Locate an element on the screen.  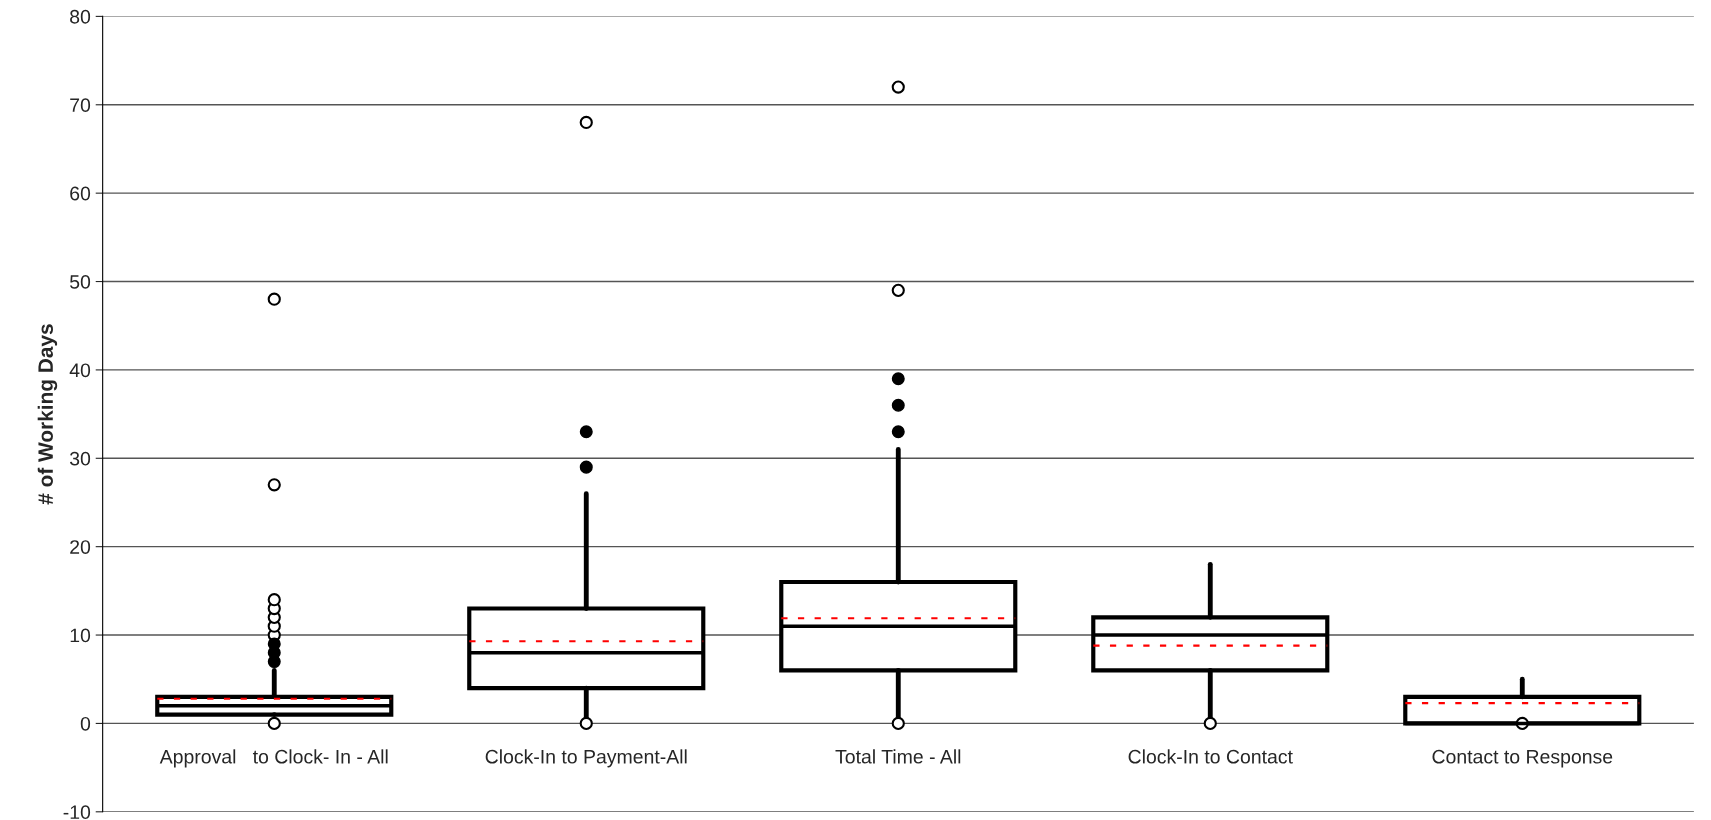
y-tick-label: 10 is located at coordinates (80, 635).